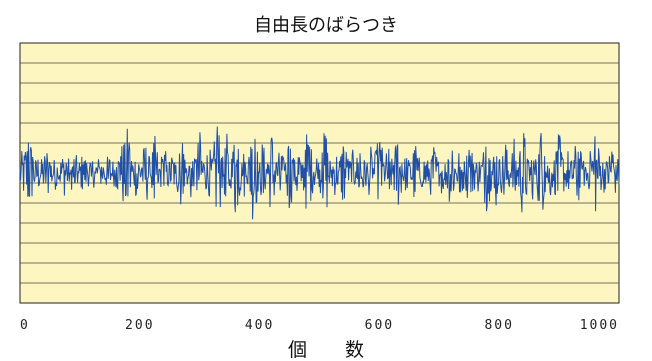 The height and width of the screenshot is (361, 652). What do you see at coordinates (326, 25) in the screenshot?
I see `chart-title: 自由長のばらつき` at bounding box center [326, 25].